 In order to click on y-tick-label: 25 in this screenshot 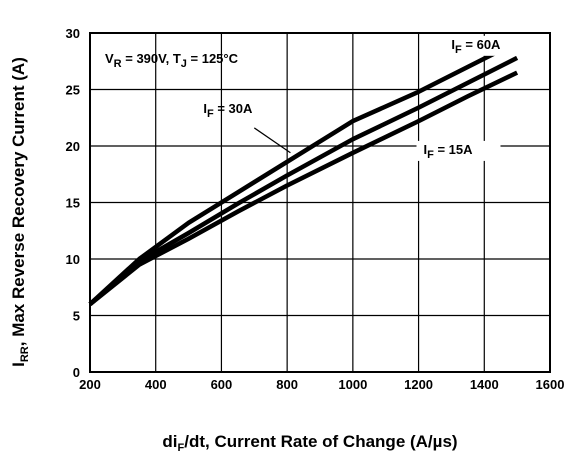, I will do `click(73, 90)`.